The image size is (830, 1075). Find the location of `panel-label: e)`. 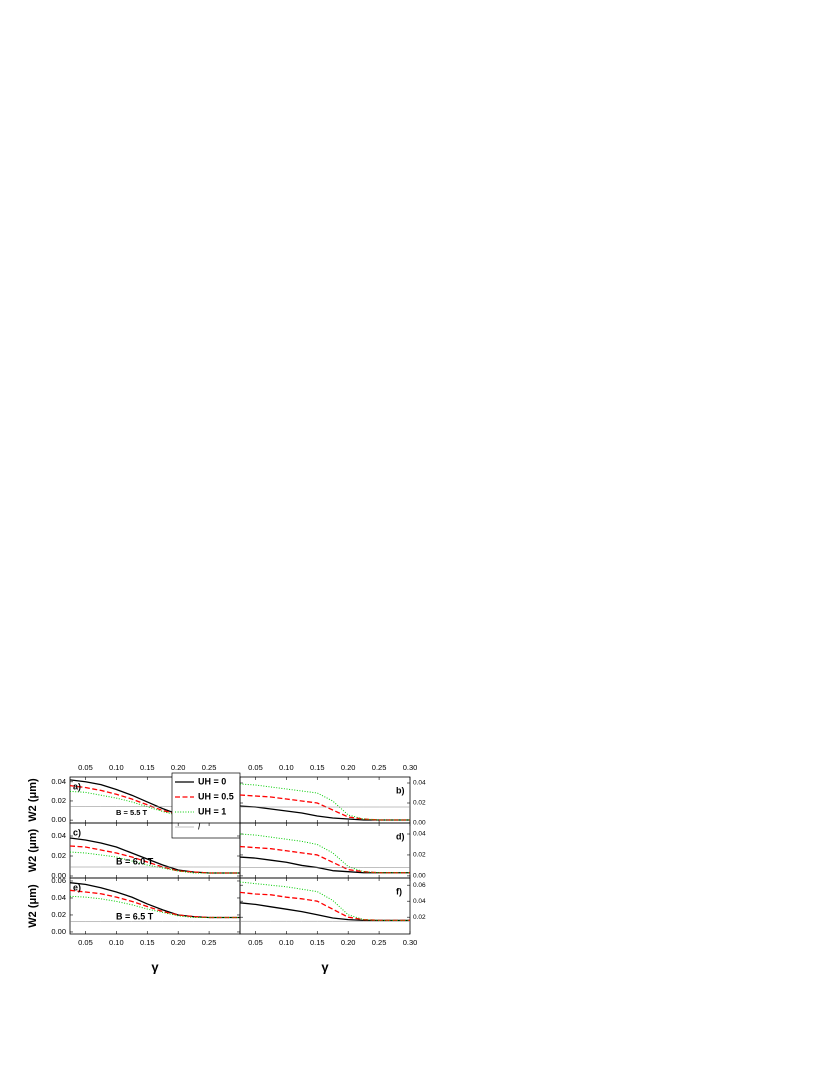

panel-label: e) is located at coordinates (77, 887).